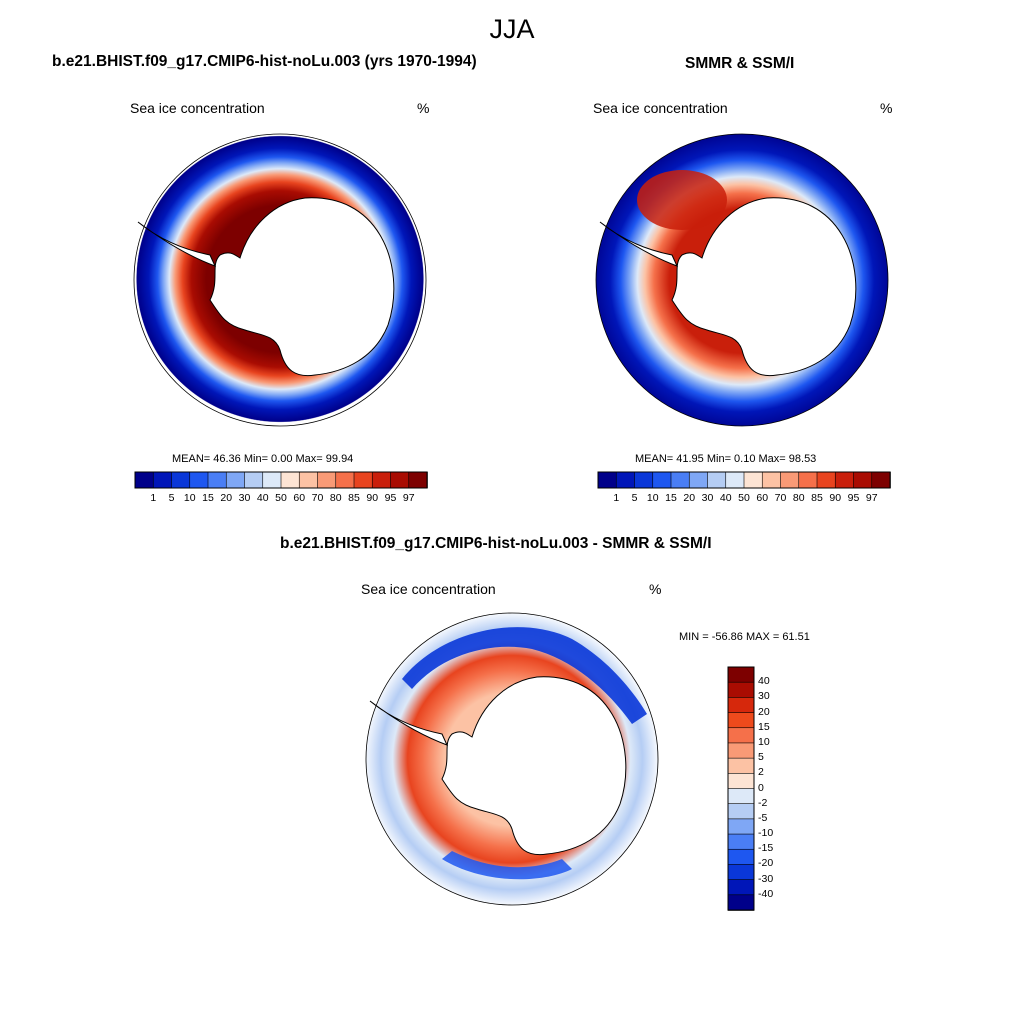 The image size is (1024, 1024). I want to click on obs-colorbar-tick-label: 90, so click(835, 498).